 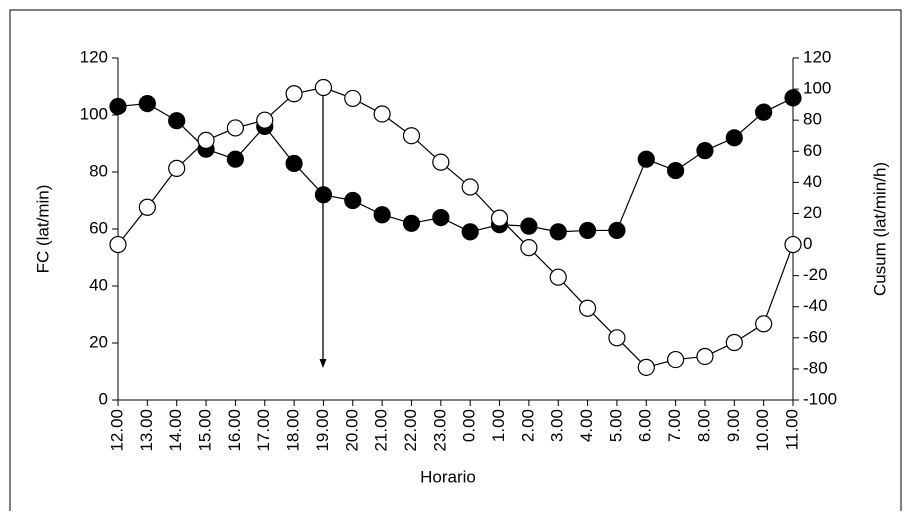 What do you see at coordinates (817, 56) in the screenshot?
I see `y2-tick-label: 120` at bounding box center [817, 56].